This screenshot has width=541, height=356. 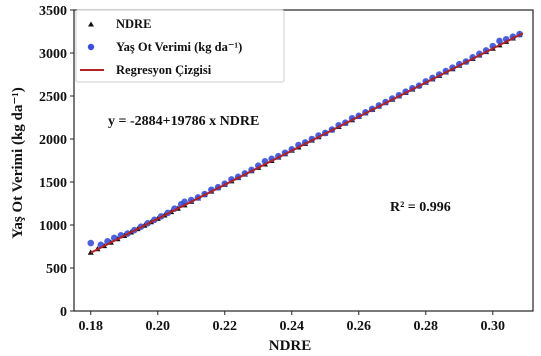 What do you see at coordinates (183, 121) in the screenshot?
I see `regression-equation: y = -2884+19786 x NDRE` at bounding box center [183, 121].